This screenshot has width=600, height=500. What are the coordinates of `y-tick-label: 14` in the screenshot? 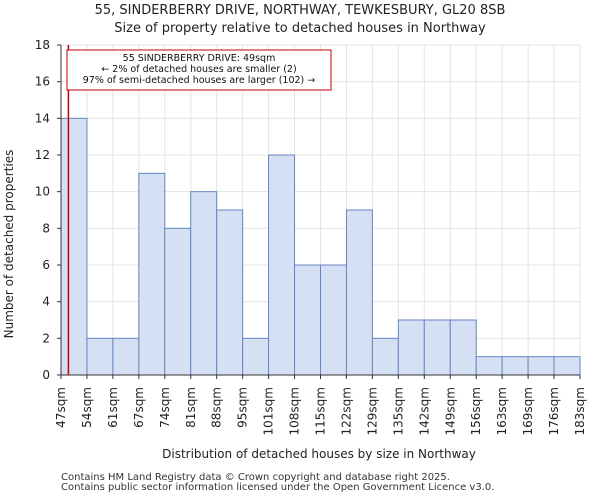 It's located at (42, 118).